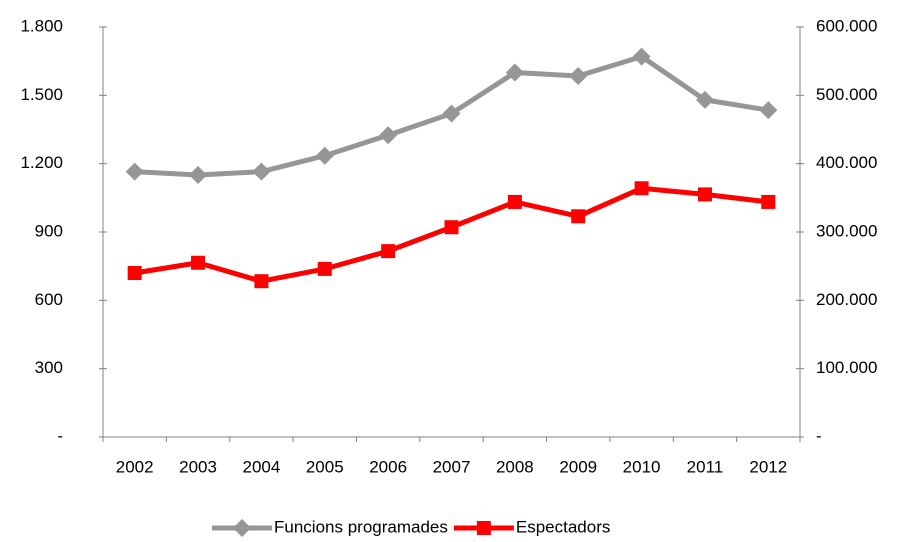 Image resolution: width=907 pixels, height=542 pixels. Describe the element at coordinates (135, 466) in the screenshot. I see `x-tick-label: 2002` at that location.